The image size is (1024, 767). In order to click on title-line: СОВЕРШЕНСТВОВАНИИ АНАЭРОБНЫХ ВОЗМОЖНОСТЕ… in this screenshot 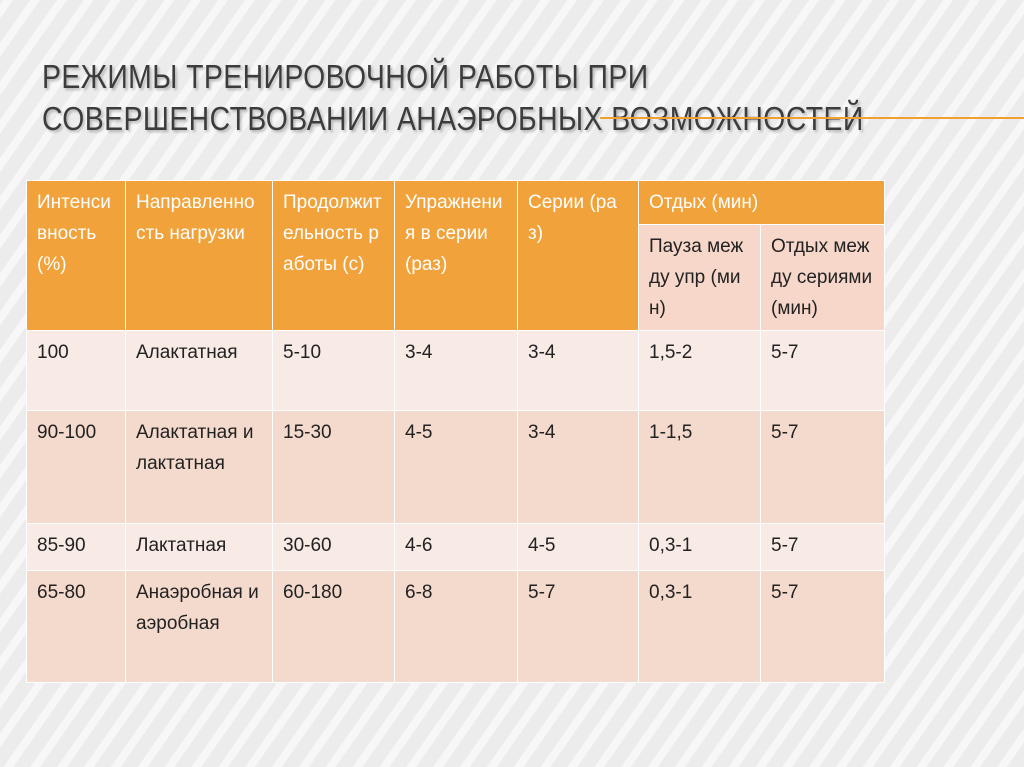, I will do `click(453, 118)`.